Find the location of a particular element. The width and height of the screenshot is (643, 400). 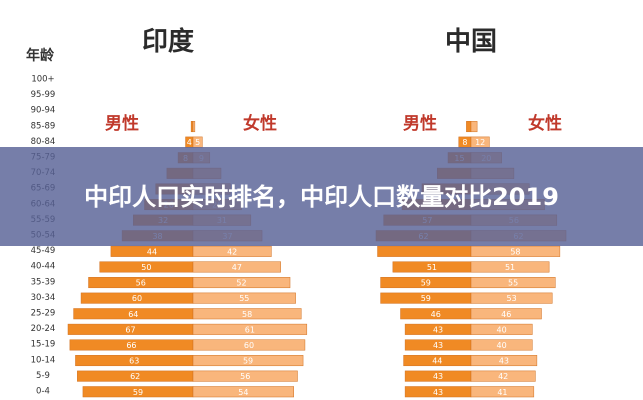

female-value-label: 47 is located at coordinates (237, 267).